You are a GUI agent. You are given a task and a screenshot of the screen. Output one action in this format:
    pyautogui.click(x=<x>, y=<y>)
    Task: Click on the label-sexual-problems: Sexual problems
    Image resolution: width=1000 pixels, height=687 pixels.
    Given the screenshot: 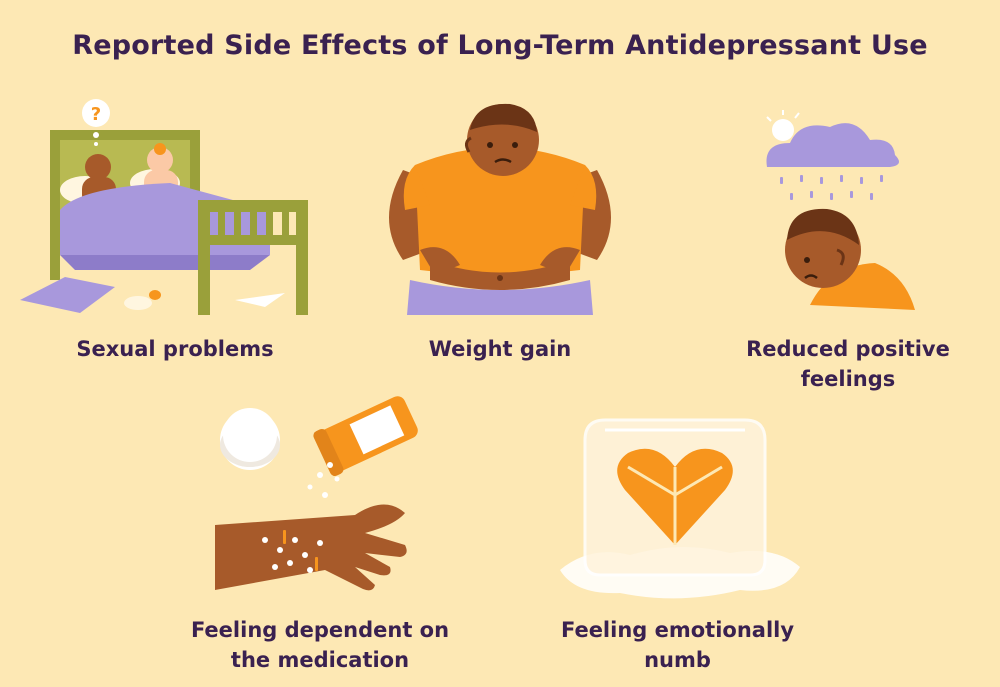 What is the action you would take?
    pyautogui.click(x=175, y=349)
    